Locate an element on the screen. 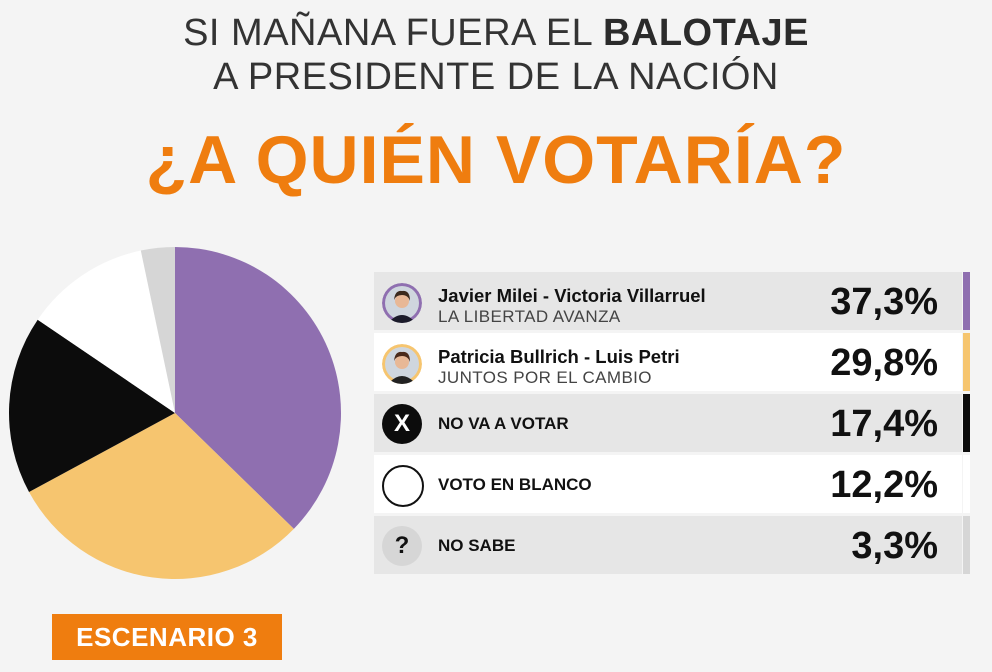 Image resolution: width=992 pixels, height=672 pixels. candidate-name: Patricia Bullrich - Luis Petri is located at coordinates (559, 356).